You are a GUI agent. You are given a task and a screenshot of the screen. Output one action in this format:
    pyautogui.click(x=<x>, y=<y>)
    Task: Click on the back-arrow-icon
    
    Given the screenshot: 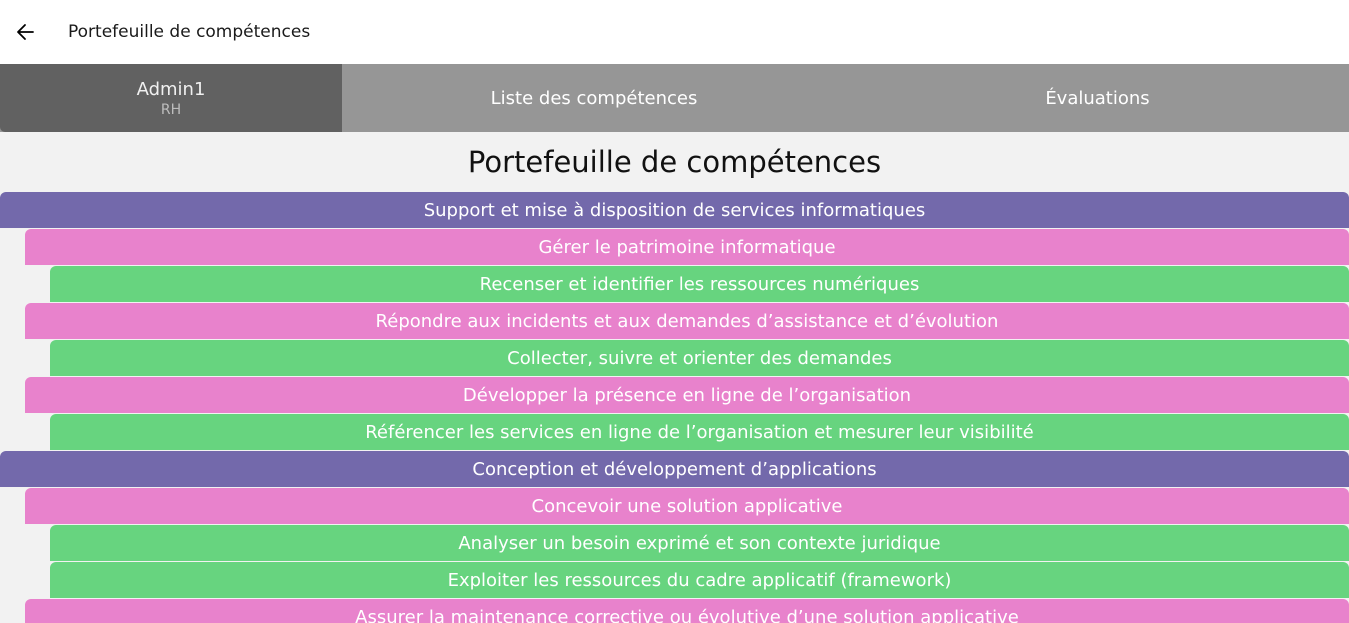 What is the action you would take?
    pyautogui.click(x=26, y=32)
    